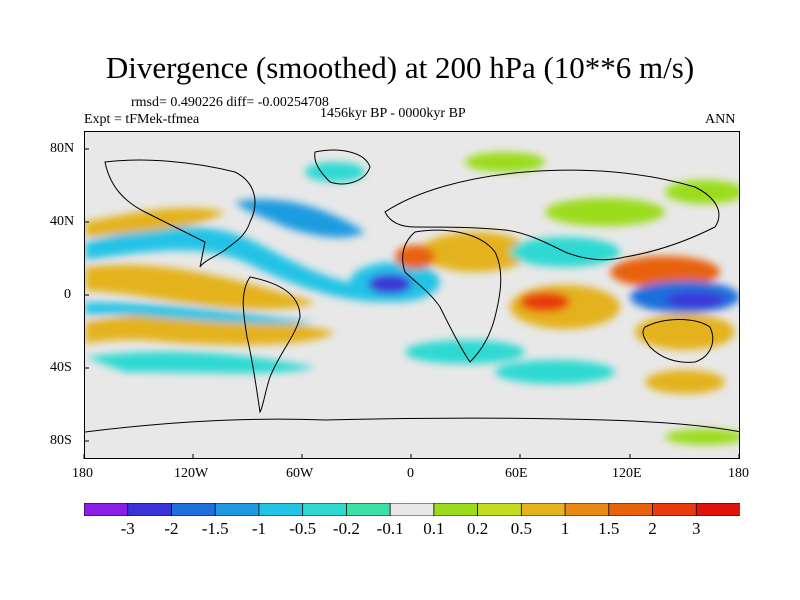 Image resolution: width=800 pixels, height=600 pixels. Describe the element at coordinates (411, 456) in the screenshot. I see `x-tick-marks` at that location.